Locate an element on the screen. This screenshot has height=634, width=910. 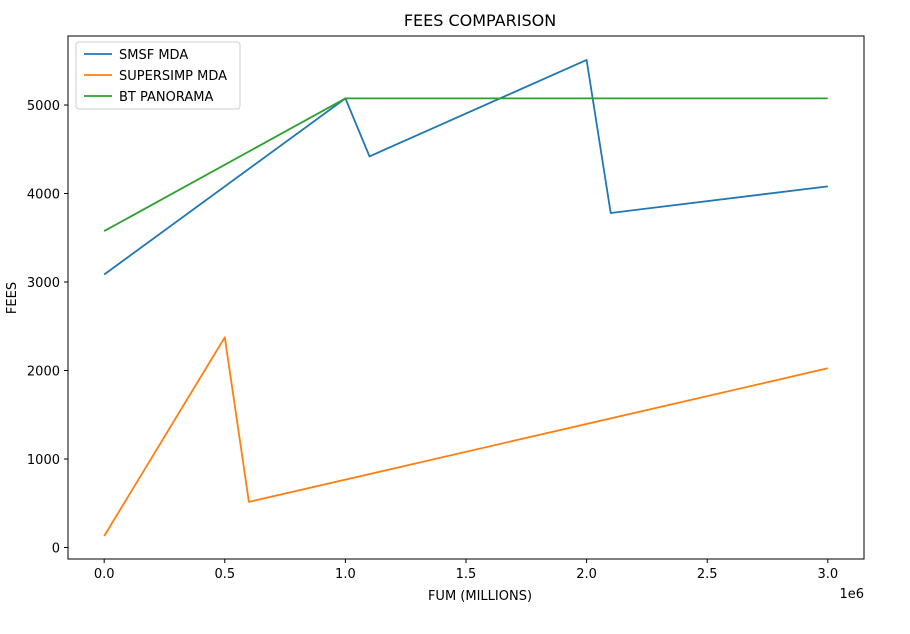
legend-box is located at coordinates (158, 75).